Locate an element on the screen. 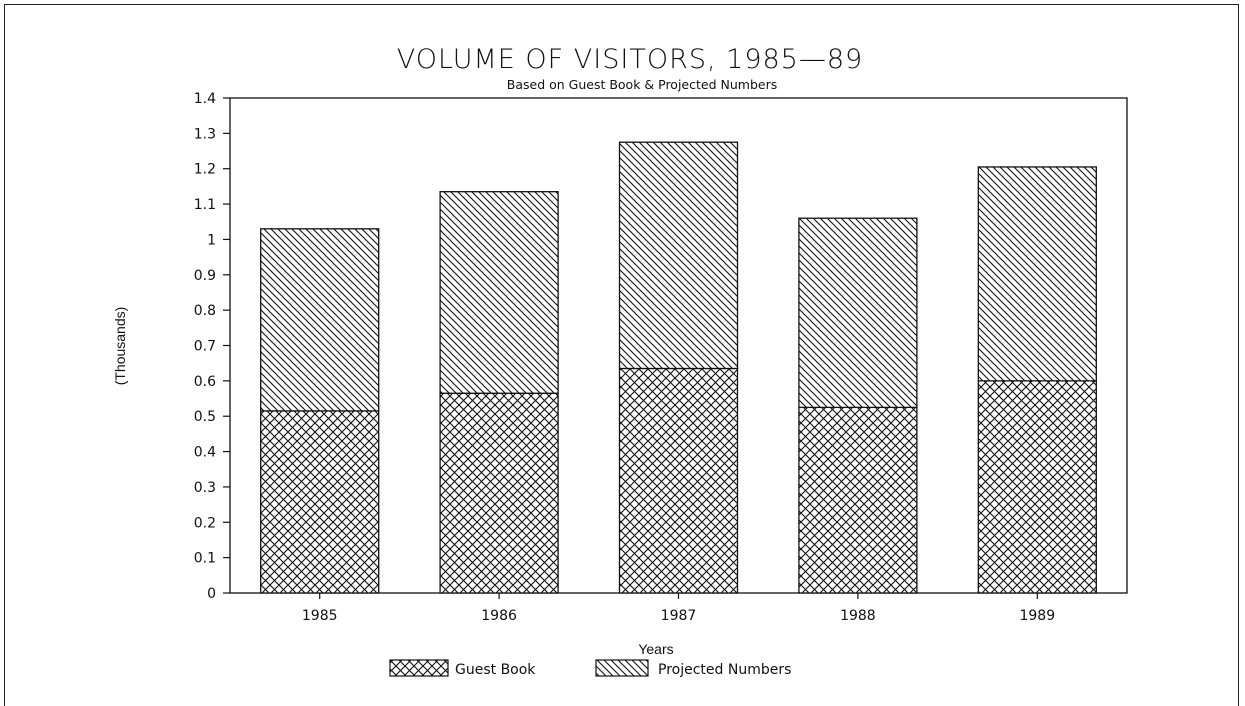 The width and height of the screenshot is (1245, 706). y-tick-label: 1.1 is located at coordinates (205, 205).